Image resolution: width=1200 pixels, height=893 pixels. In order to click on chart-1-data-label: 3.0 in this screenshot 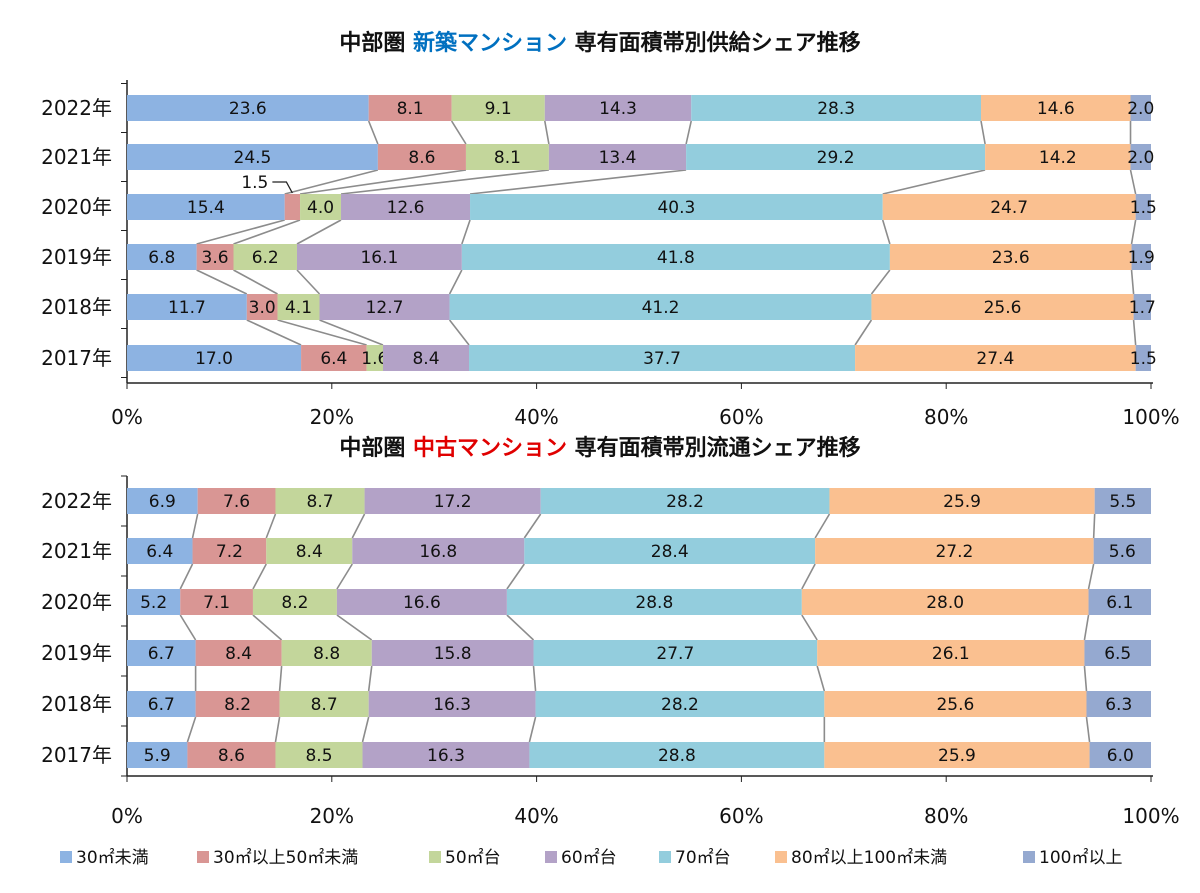, I will do `click(262, 308)`.